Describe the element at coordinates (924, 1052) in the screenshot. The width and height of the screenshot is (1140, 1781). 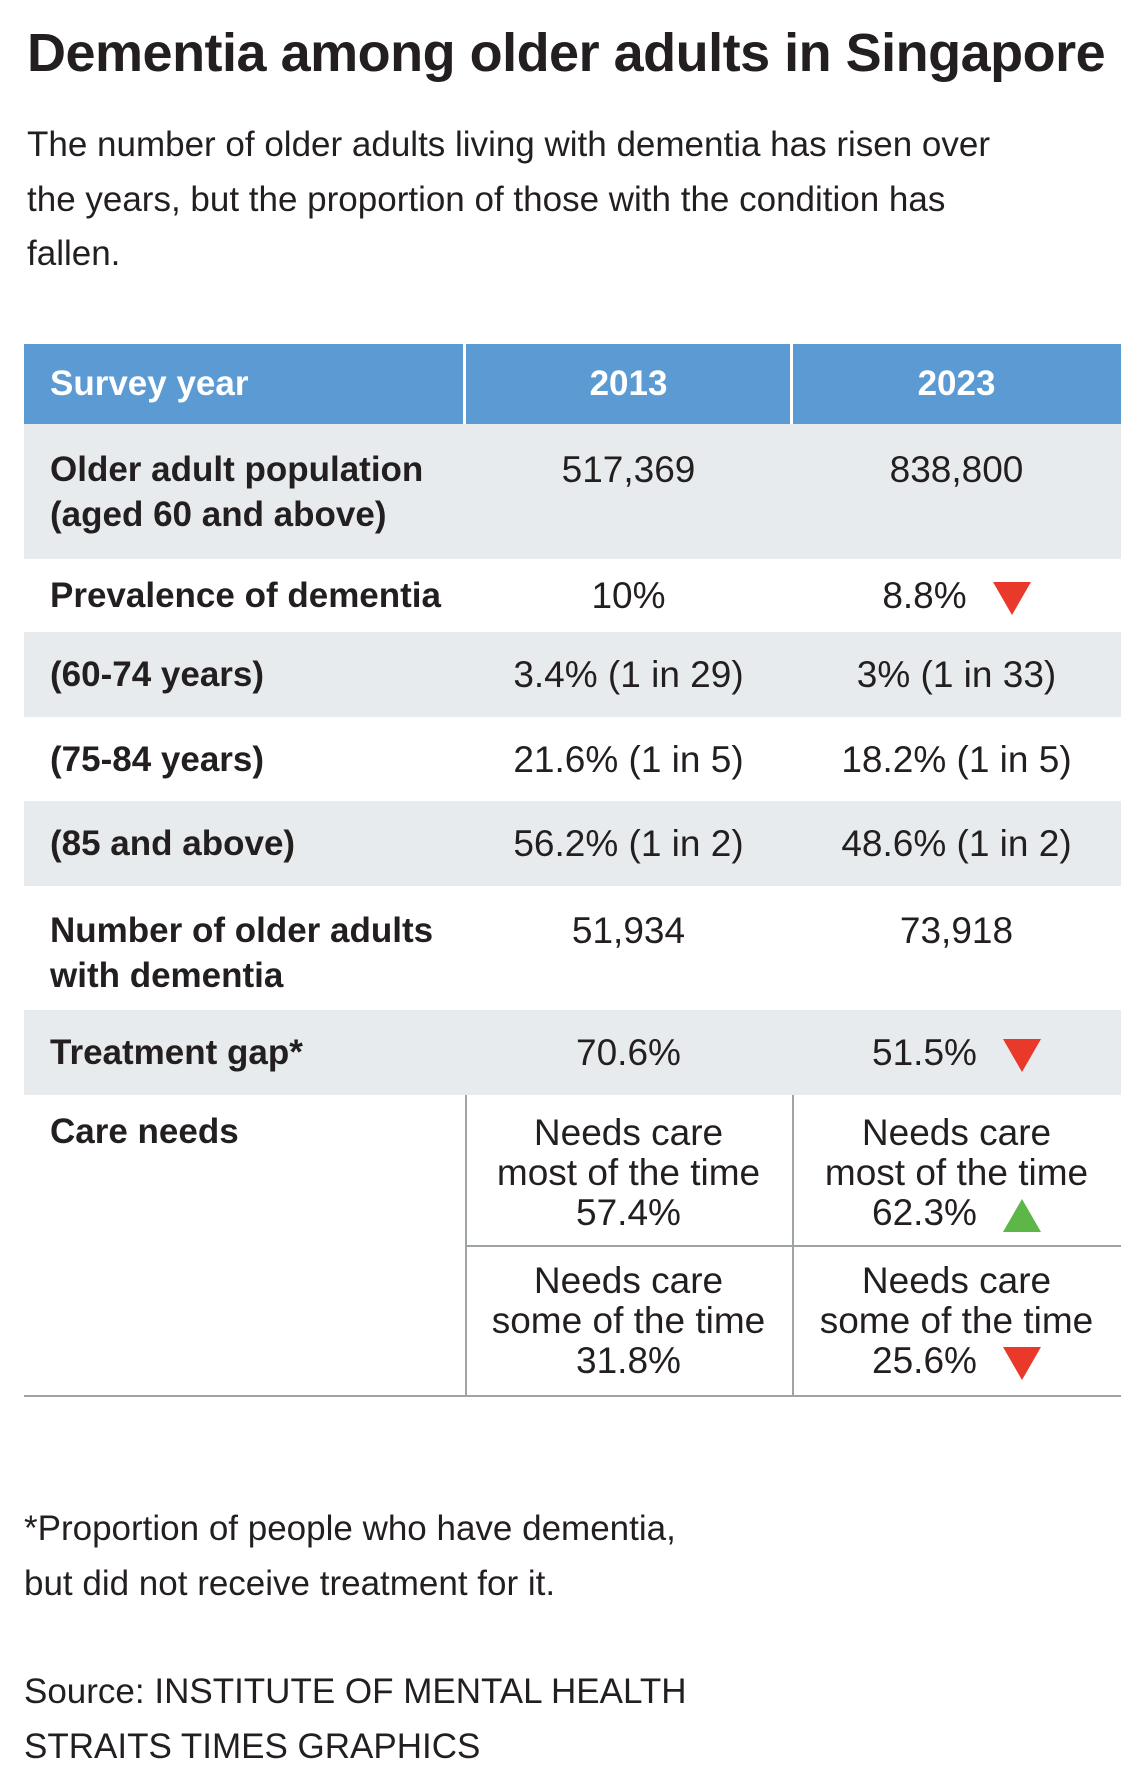
I see `value-2023: 51.5%` at that location.